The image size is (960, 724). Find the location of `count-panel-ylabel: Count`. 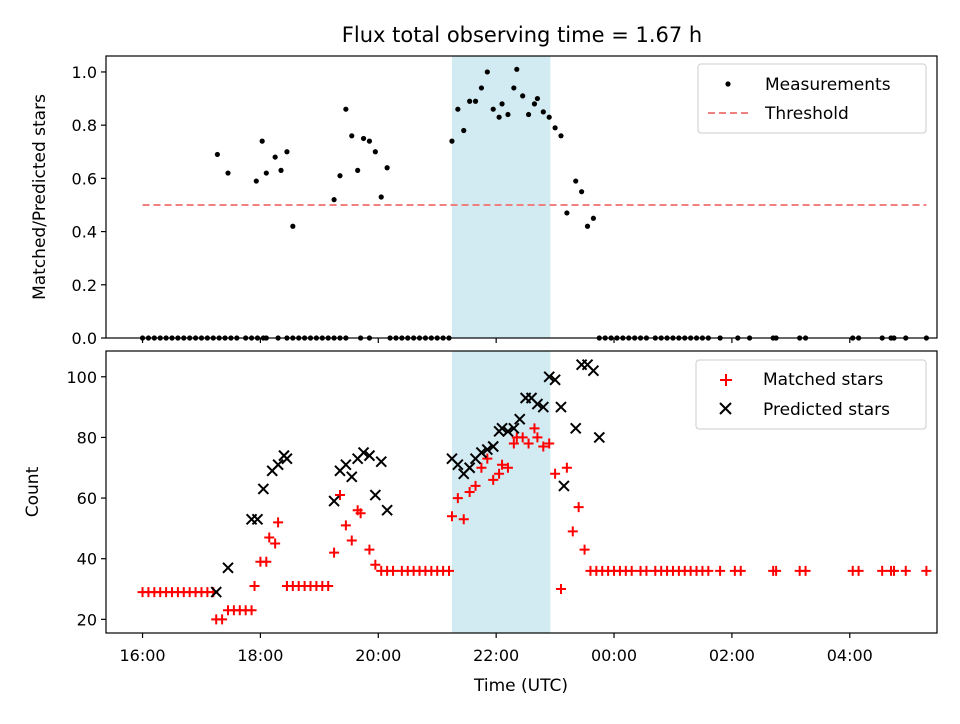

count-panel-ylabel: Count is located at coordinates (33, 491).